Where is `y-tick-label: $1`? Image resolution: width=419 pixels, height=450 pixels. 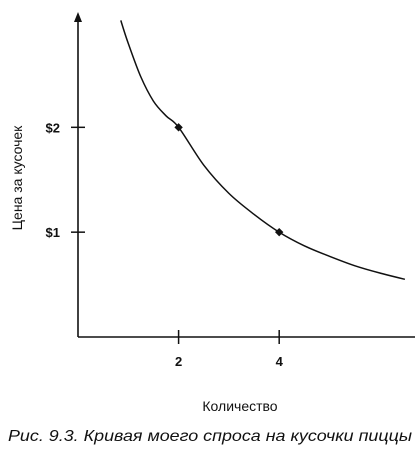 y-tick-label: $1 is located at coordinates (53, 232).